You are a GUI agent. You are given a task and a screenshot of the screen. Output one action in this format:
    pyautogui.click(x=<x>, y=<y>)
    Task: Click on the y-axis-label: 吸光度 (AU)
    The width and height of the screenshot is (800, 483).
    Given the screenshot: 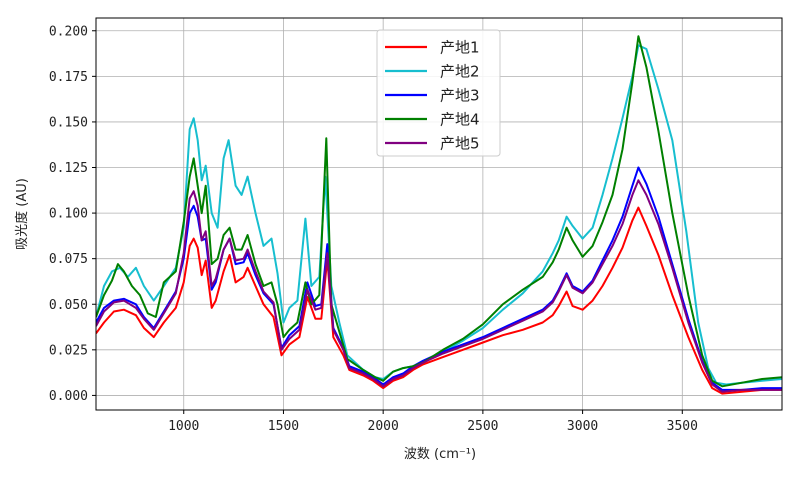 What is the action you would take?
    pyautogui.click(x=22, y=214)
    